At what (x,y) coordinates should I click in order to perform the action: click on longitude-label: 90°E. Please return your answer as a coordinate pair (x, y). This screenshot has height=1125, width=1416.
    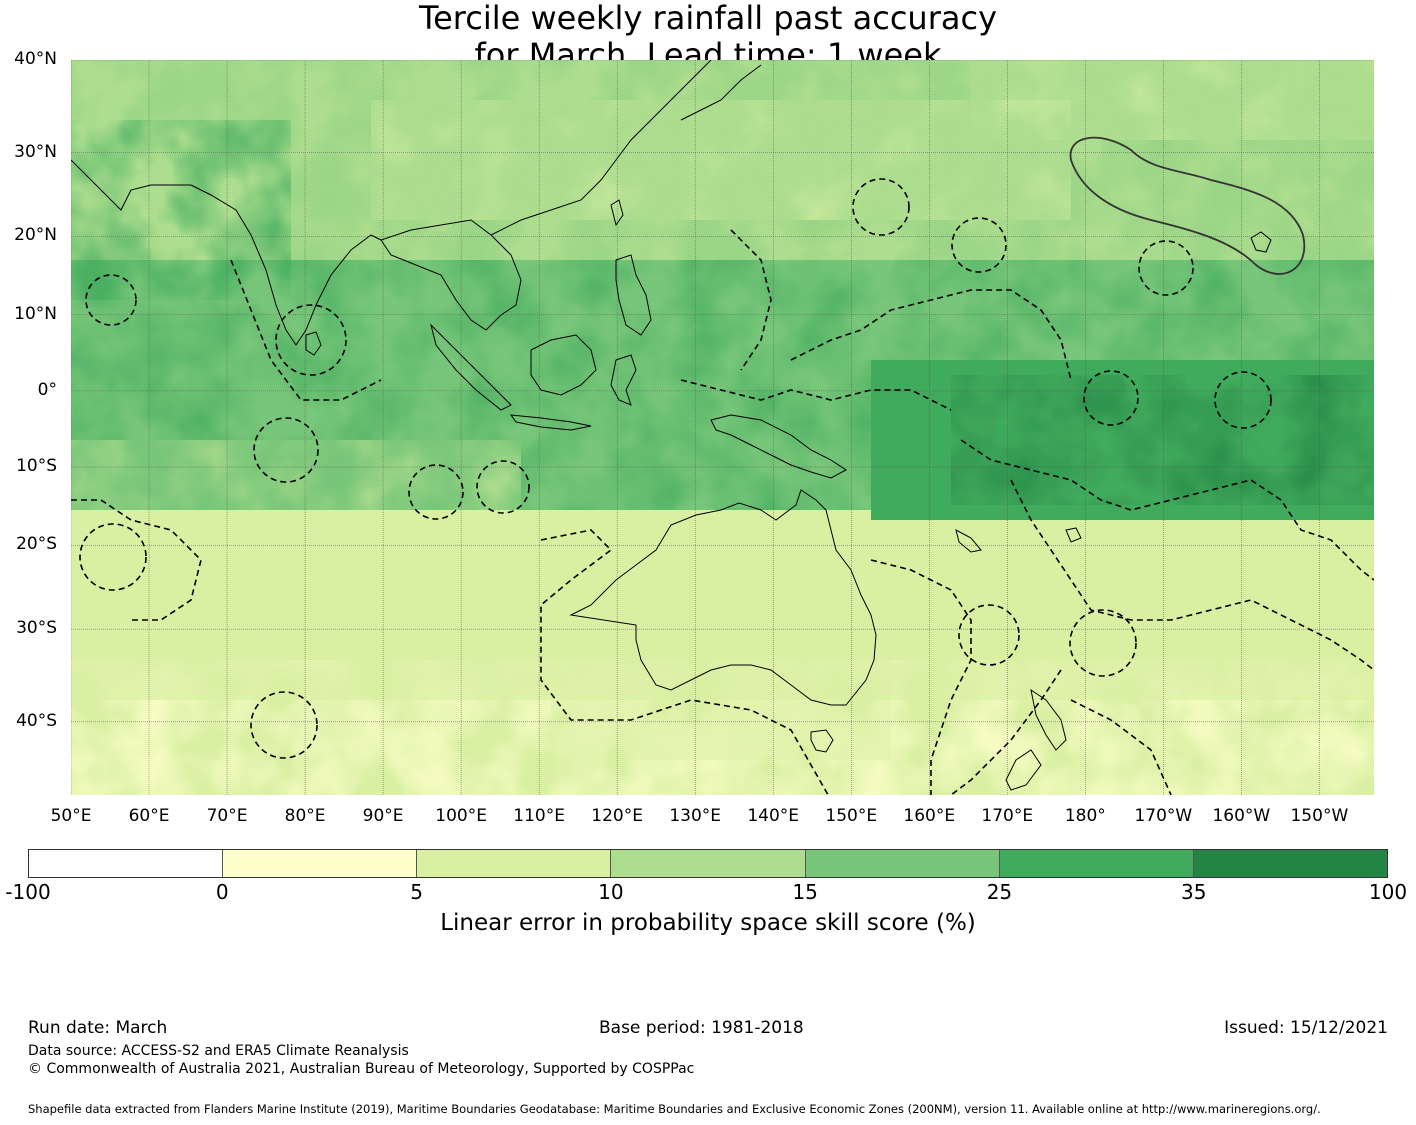
    Looking at the image, I should click on (383, 816).